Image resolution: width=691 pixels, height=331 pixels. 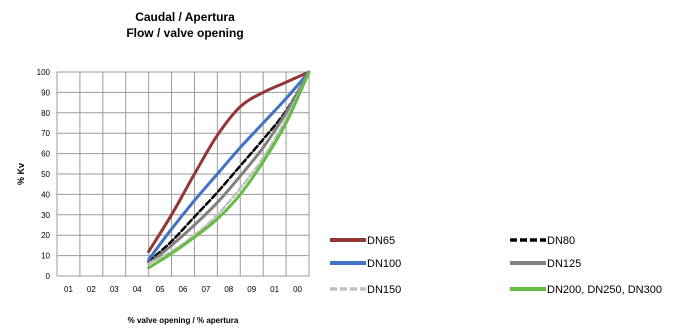 What do you see at coordinates (384, 290) in the screenshot?
I see `legend-label: DN150` at bounding box center [384, 290].